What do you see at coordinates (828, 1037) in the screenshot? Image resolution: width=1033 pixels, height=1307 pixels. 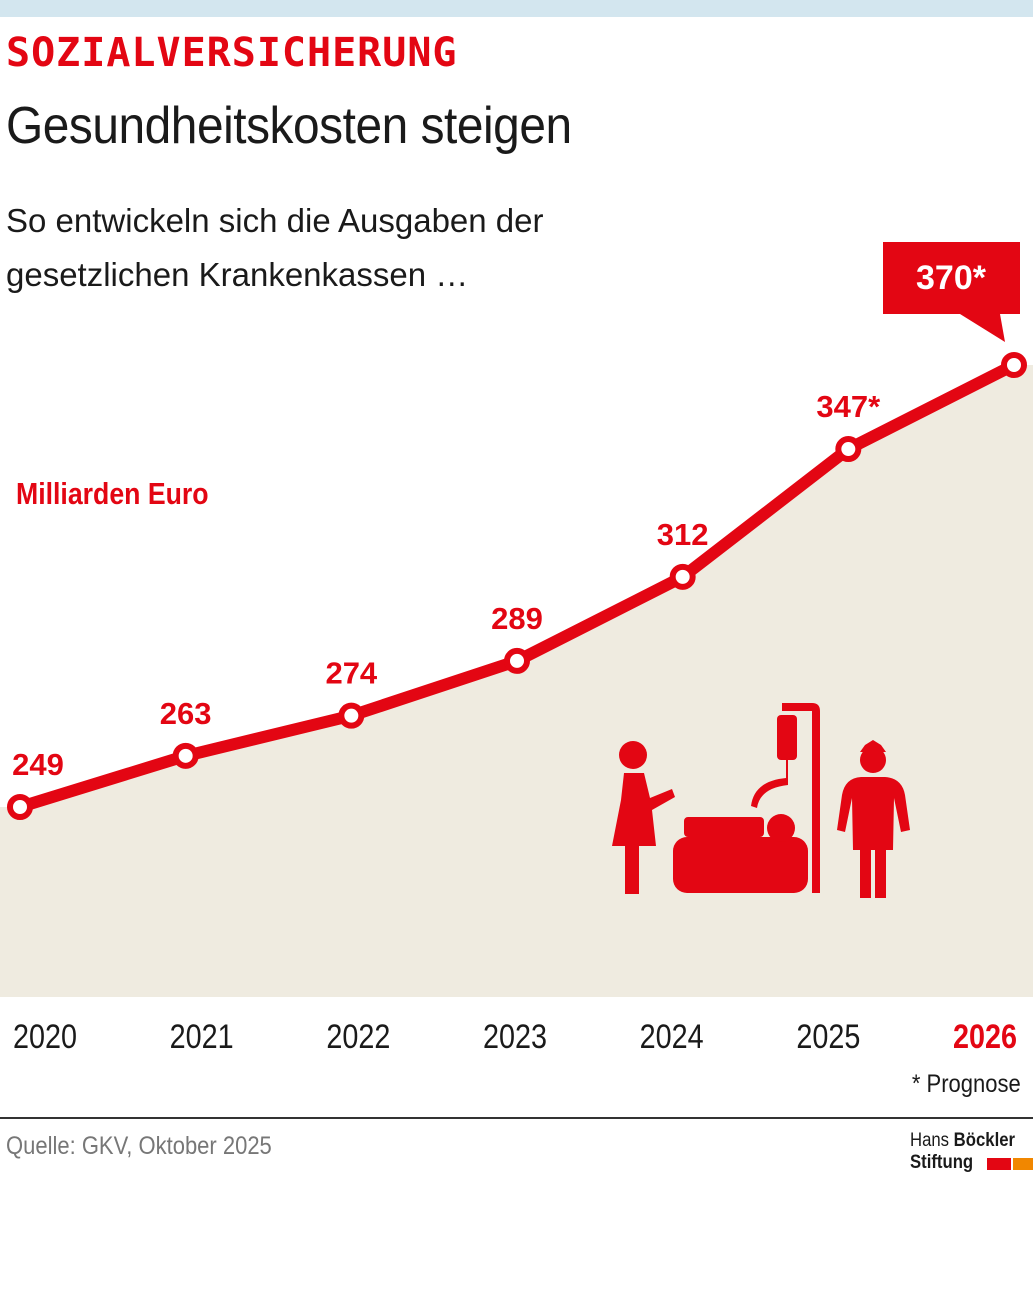 I see `x-tick-label-2025: 2025` at bounding box center [828, 1037].